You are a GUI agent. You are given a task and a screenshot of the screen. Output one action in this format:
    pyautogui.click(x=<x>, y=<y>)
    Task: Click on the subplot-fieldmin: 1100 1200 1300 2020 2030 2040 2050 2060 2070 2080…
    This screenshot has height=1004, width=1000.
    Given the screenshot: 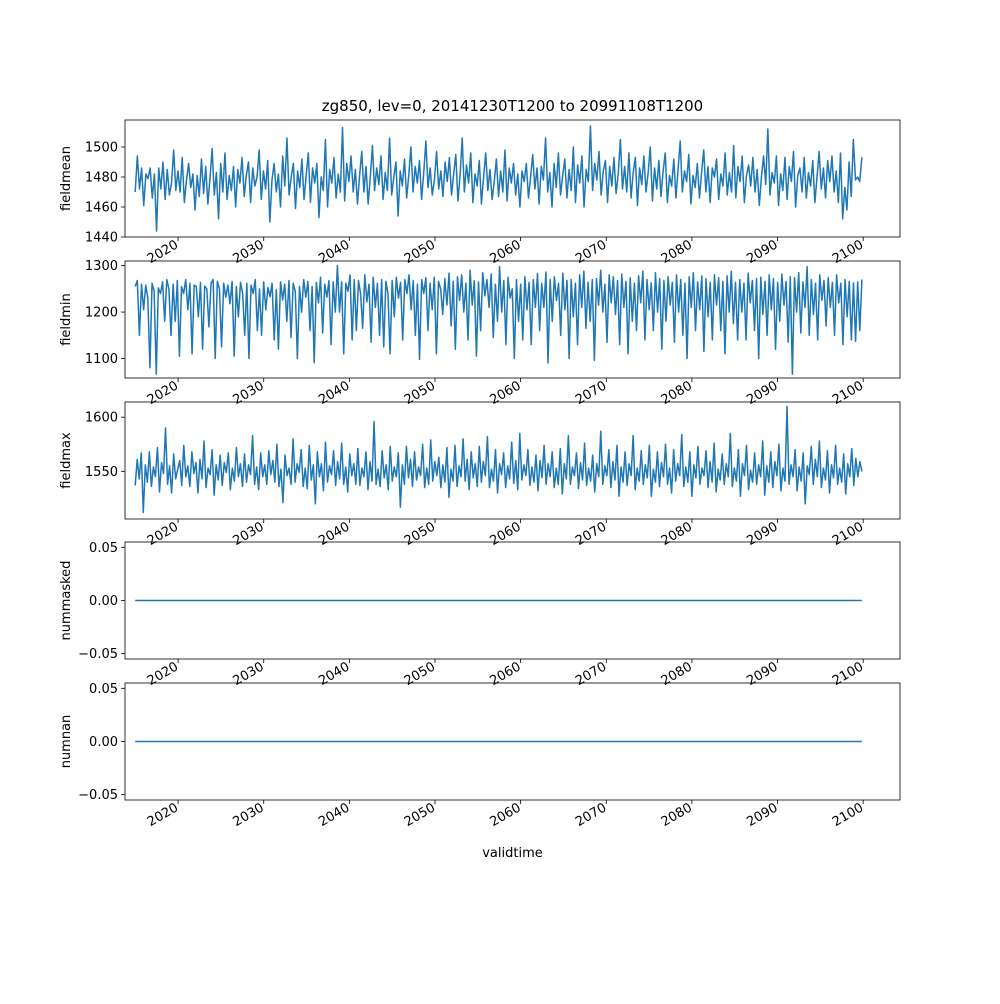 What is the action you would take?
    pyautogui.click(x=480, y=333)
    